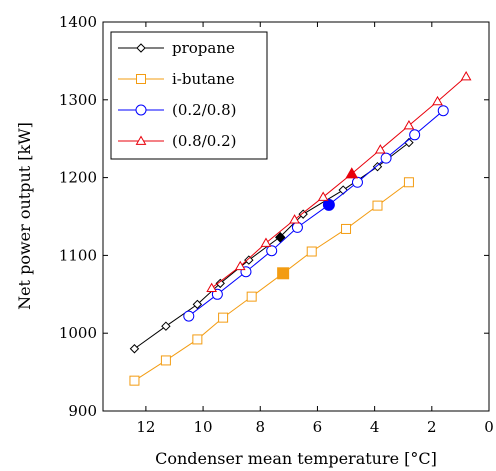 The height and width of the screenshot is (471, 496). What do you see at coordinates (432, 427) in the screenshot?
I see `x-tick-label: 2` at bounding box center [432, 427].